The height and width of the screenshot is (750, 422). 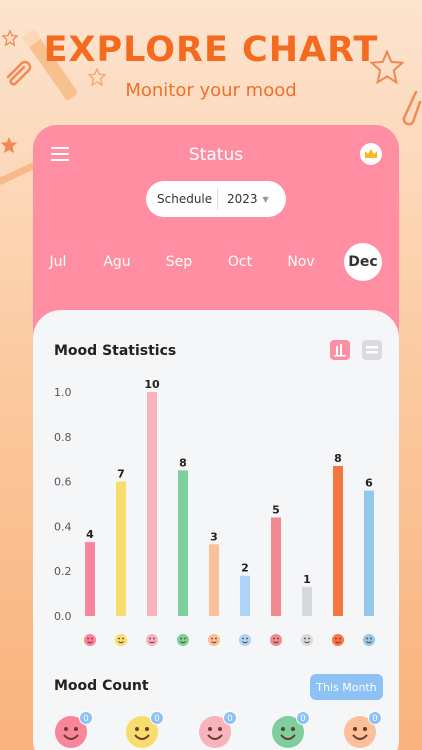 I want to click on premium-button, so click(x=371, y=154).